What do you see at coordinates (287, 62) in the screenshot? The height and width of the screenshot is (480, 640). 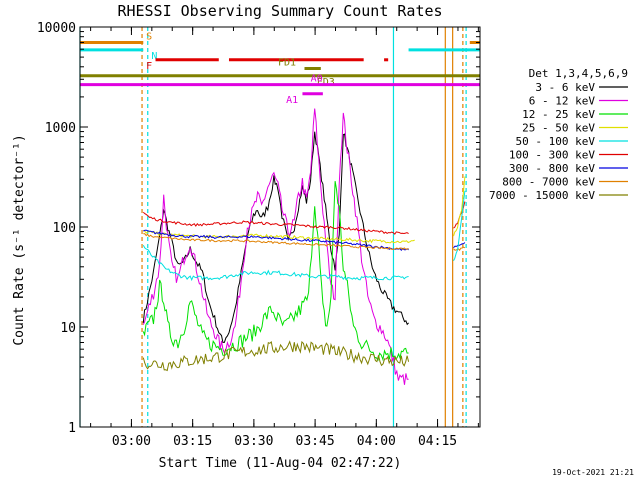 I see `flag-label-fd1: FD1` at bounding box center [287, 62].